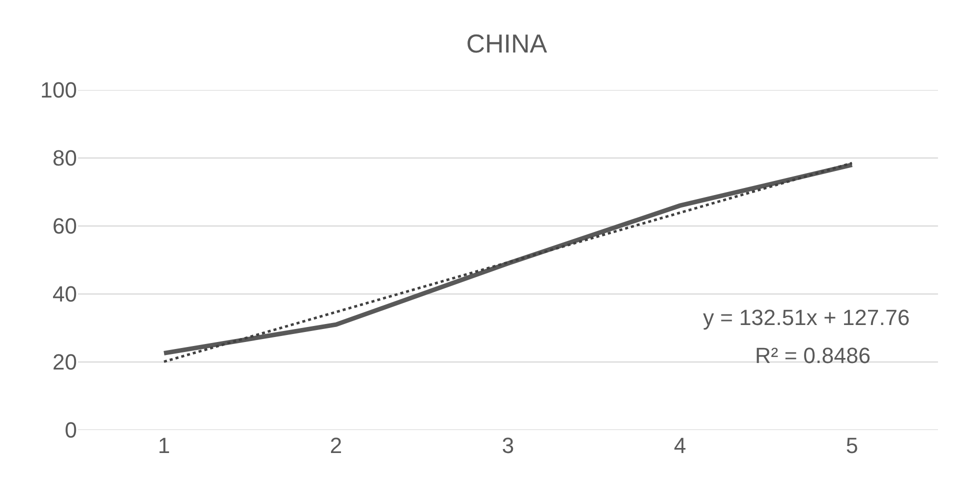  Describe the element at coordinates (336, 445) in the screenshot. I see `x-tick-label: 2` at that location.